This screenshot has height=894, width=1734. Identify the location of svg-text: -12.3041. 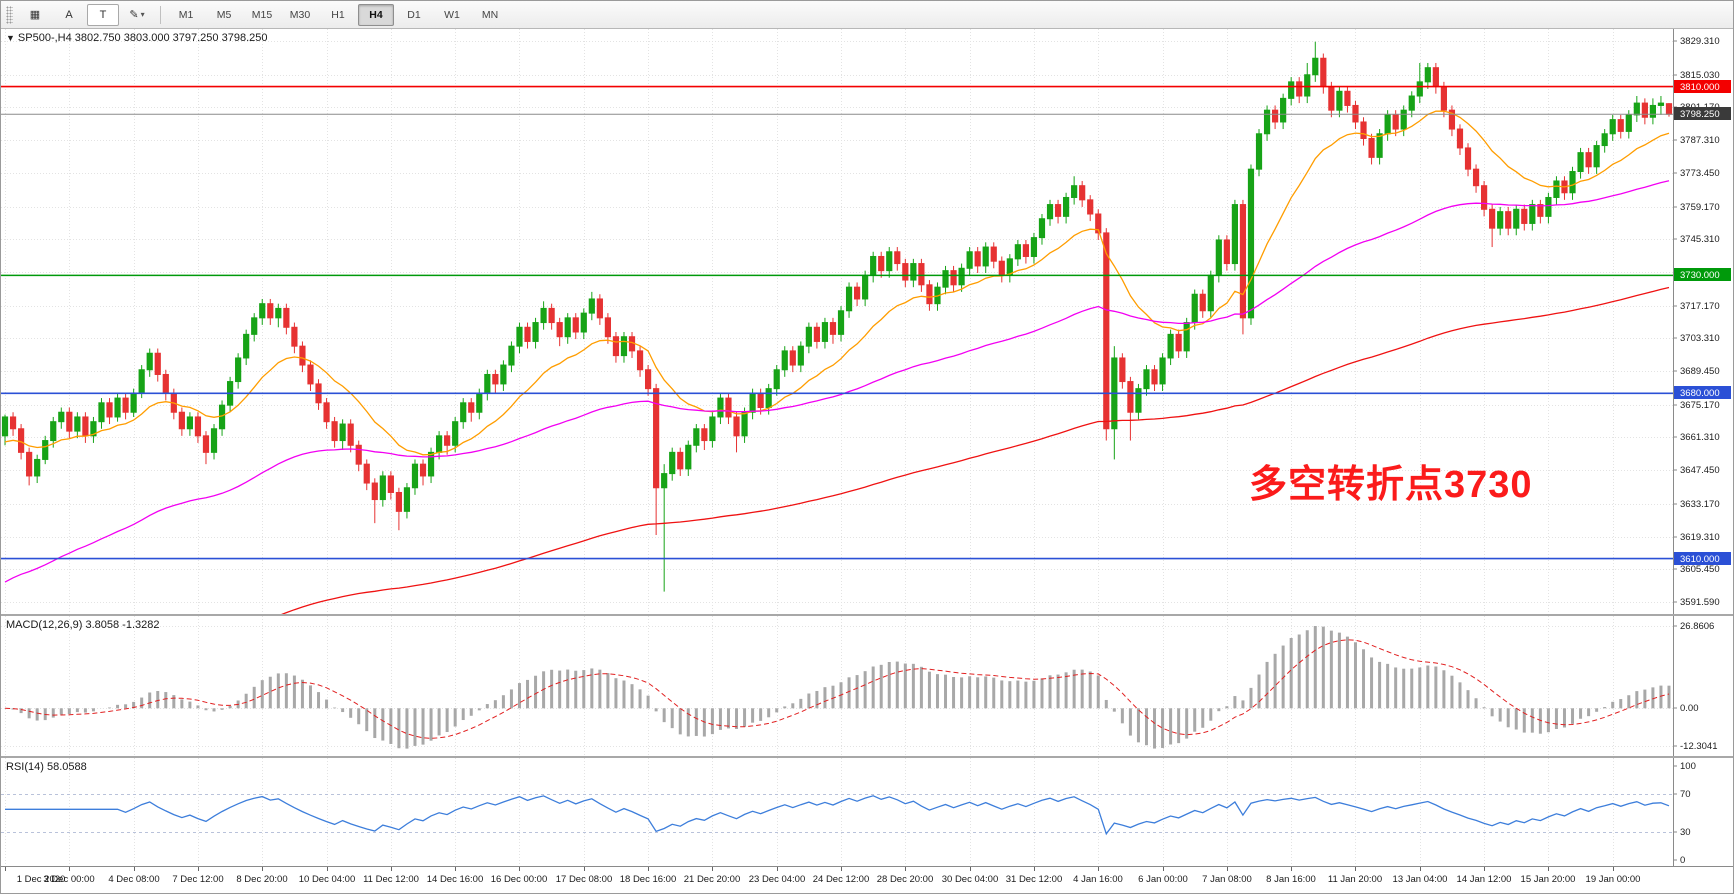
(1699, 746).